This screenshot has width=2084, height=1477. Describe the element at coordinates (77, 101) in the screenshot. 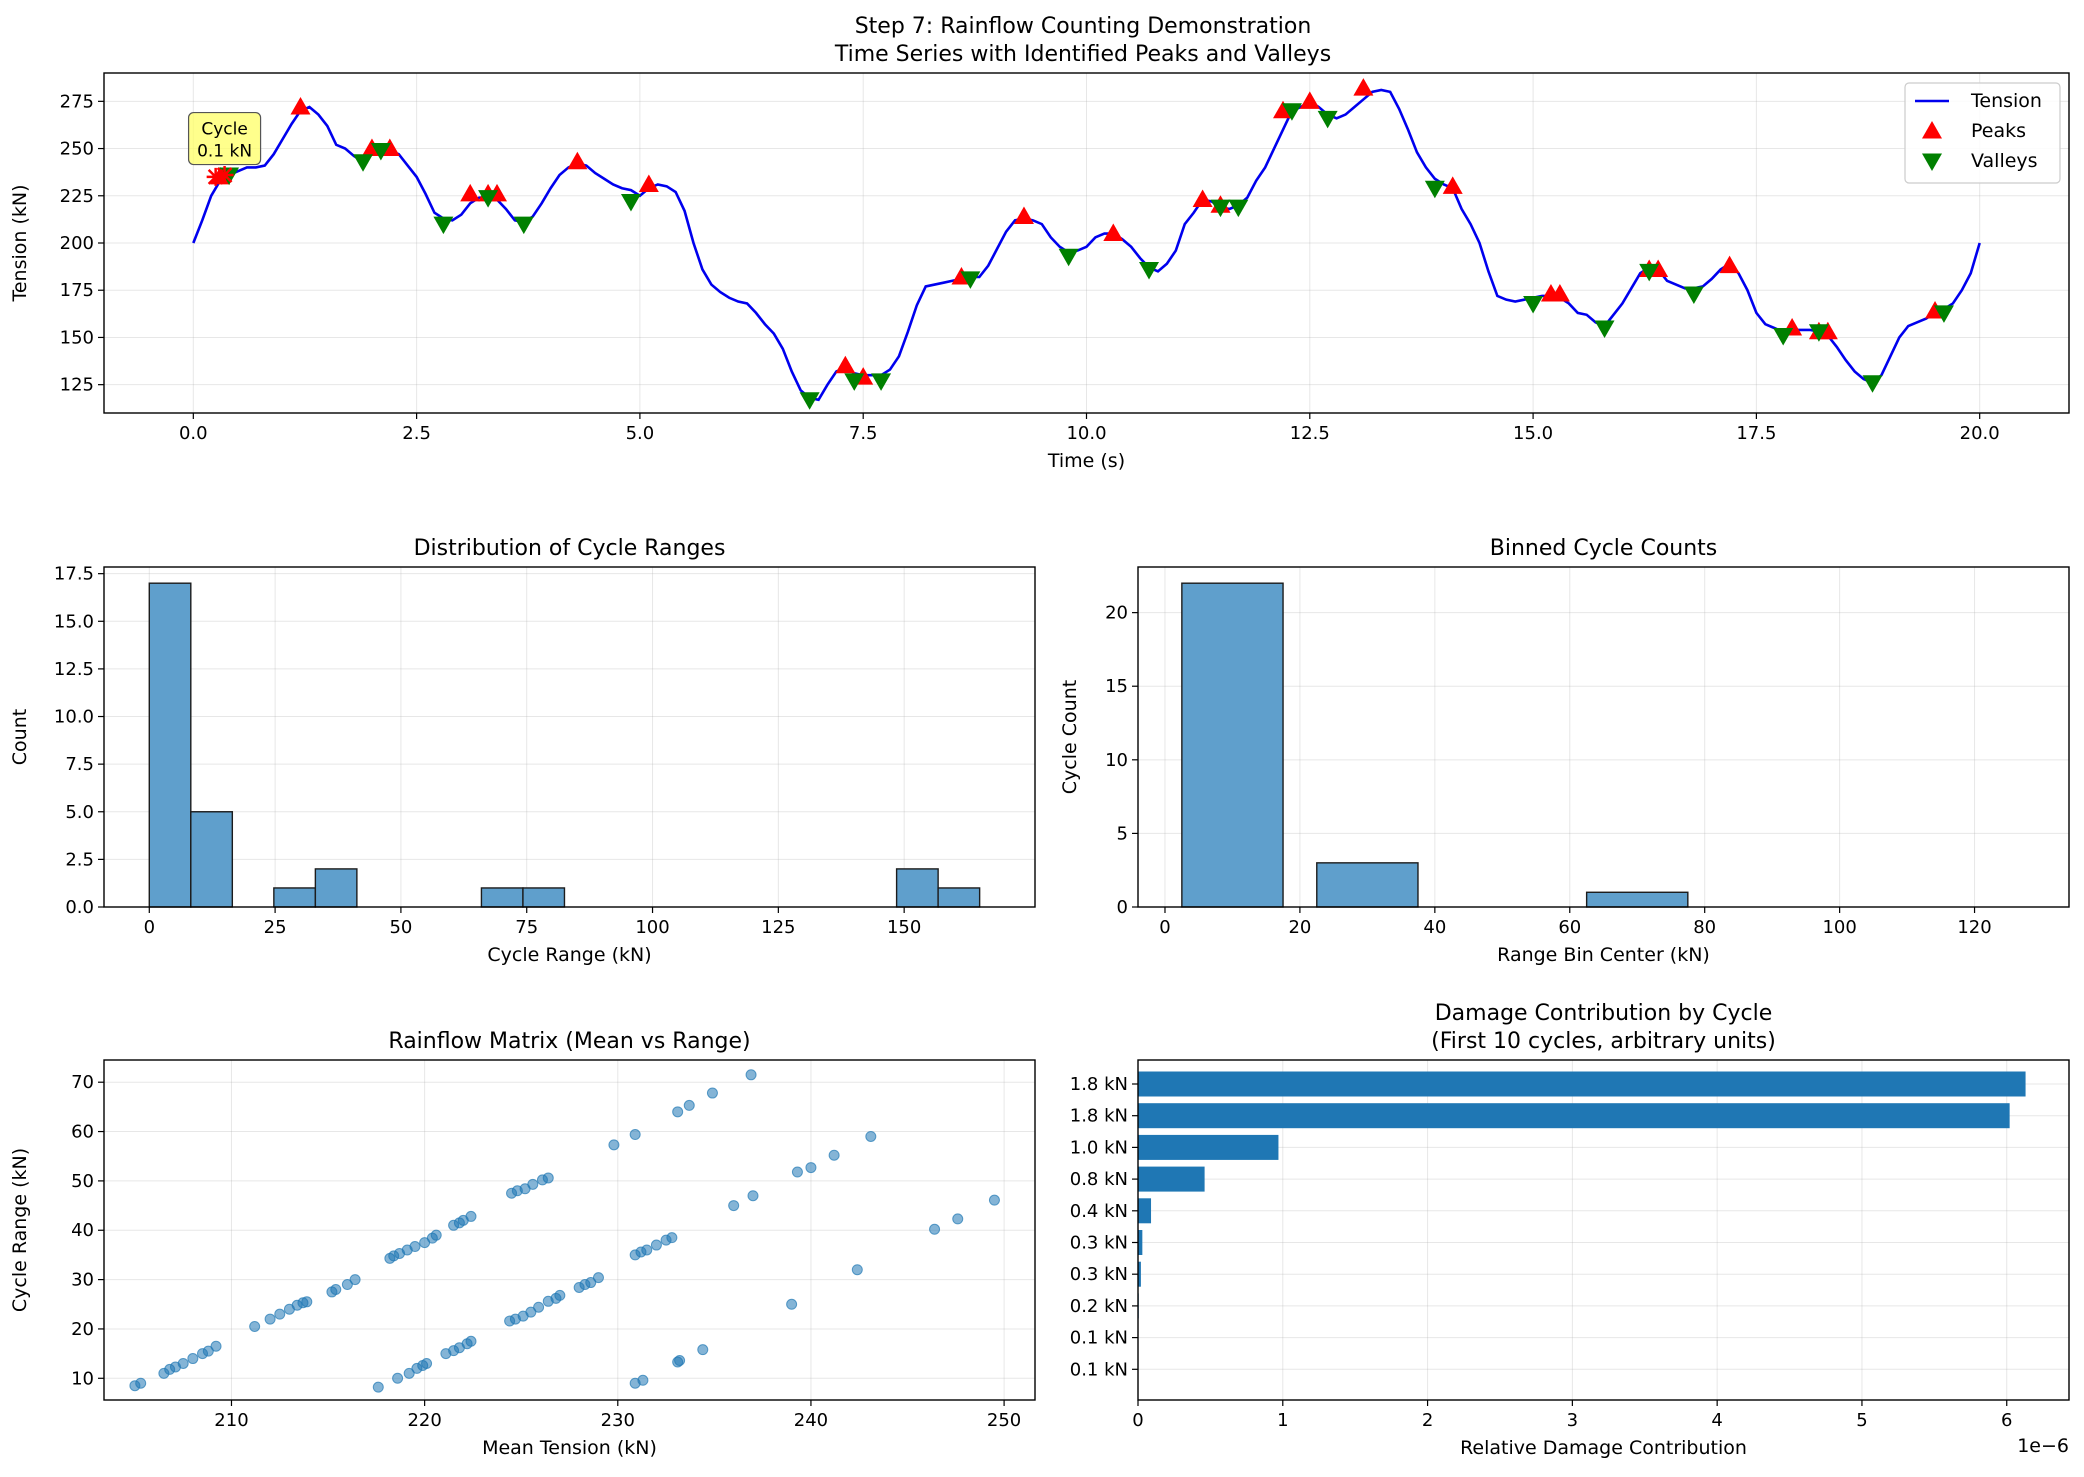

I see `tick-label-y: 275` at that location.